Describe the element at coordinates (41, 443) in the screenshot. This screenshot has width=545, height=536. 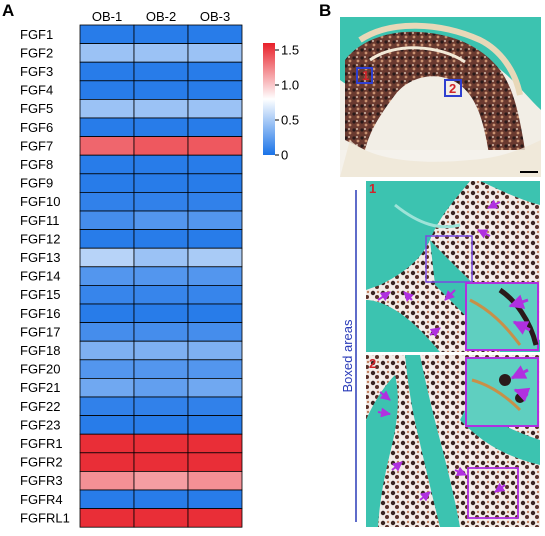
I see `row-label: FGFR1` at that location.